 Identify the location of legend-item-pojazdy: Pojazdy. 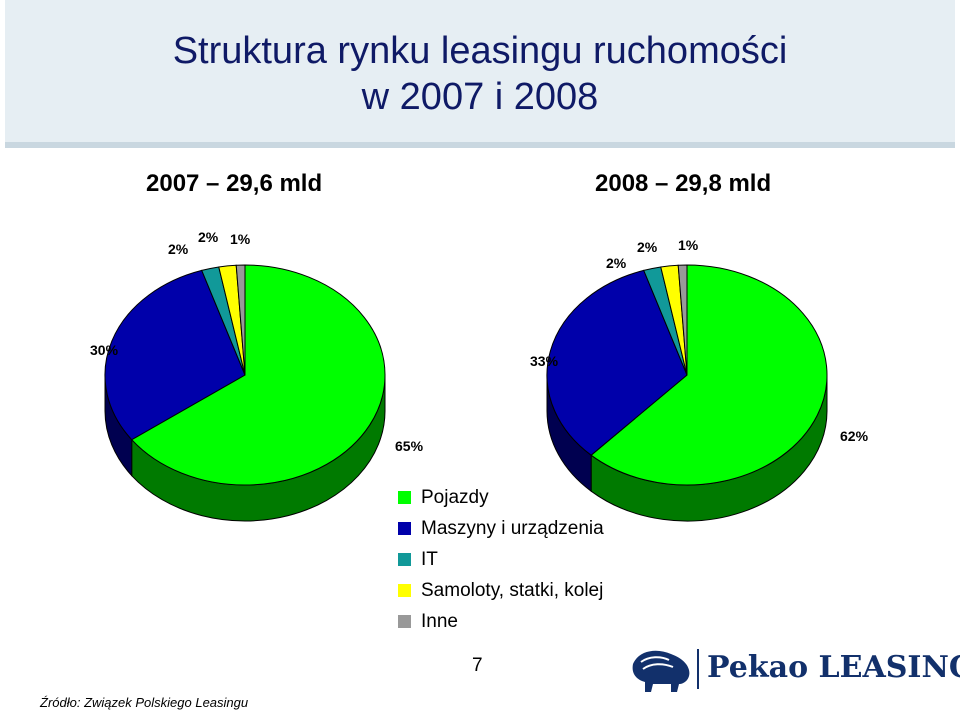
(501, 497).